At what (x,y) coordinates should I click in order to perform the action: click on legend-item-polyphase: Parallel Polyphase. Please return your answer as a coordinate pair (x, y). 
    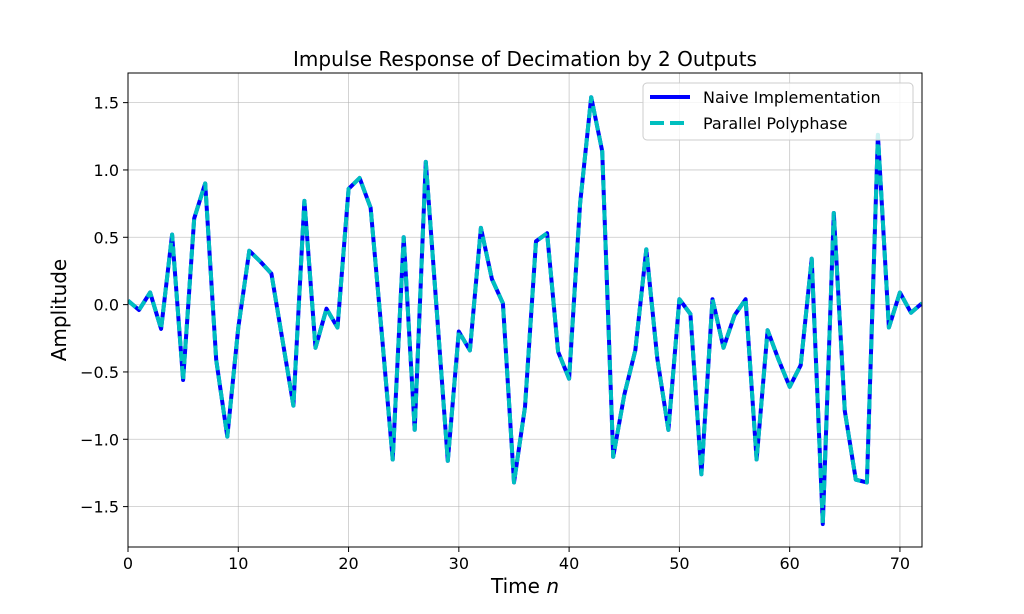
    Looking at the image, I should click on (775, 123).